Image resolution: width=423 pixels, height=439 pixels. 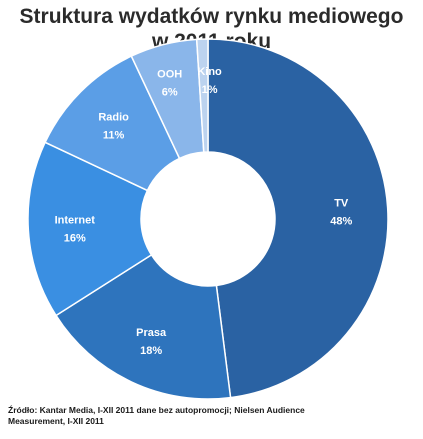 What do you see at coordinates (209, 72) in the screenshot?
I see `slice-label-kino: Kino` at bounding box center [209, 72].